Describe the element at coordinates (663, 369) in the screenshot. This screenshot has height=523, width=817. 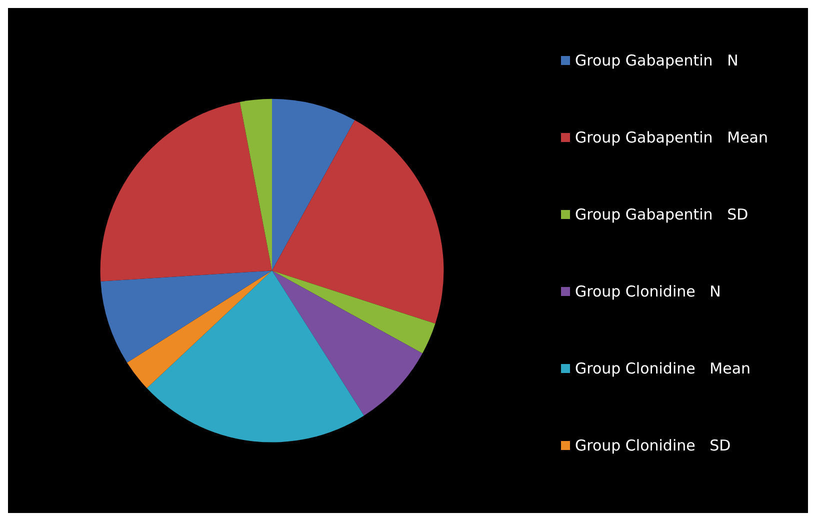
I see `legend-label: Group Clonidine Mean` at that location.